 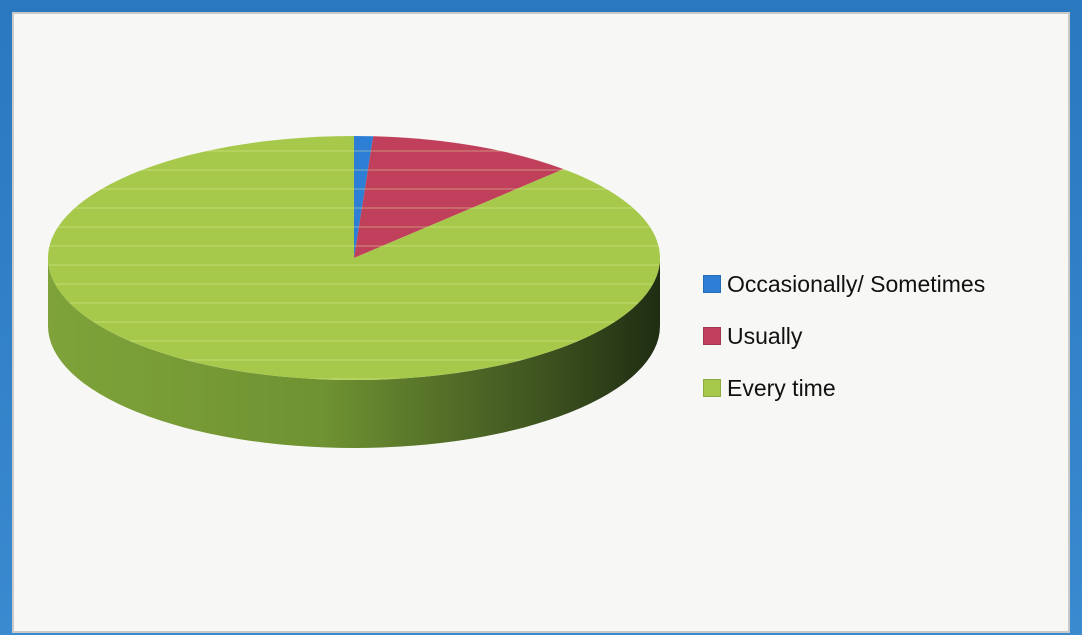 I want to click on legend-label-every-time: Every time, so click(x=781, y=387).